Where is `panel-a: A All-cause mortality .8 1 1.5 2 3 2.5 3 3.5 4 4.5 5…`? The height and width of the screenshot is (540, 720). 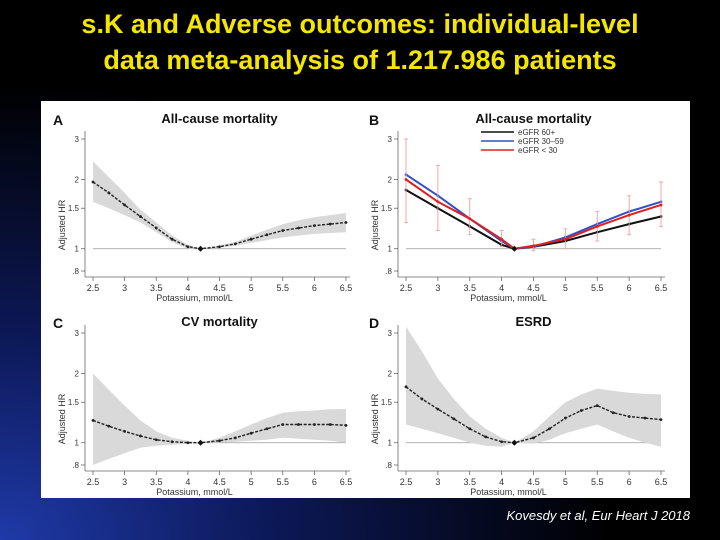 panel-a: A All-cause mortality .8 1 1.5 2 3 2.5 3 3.5 4 4.5 5… is located at coordinates (202, 207).